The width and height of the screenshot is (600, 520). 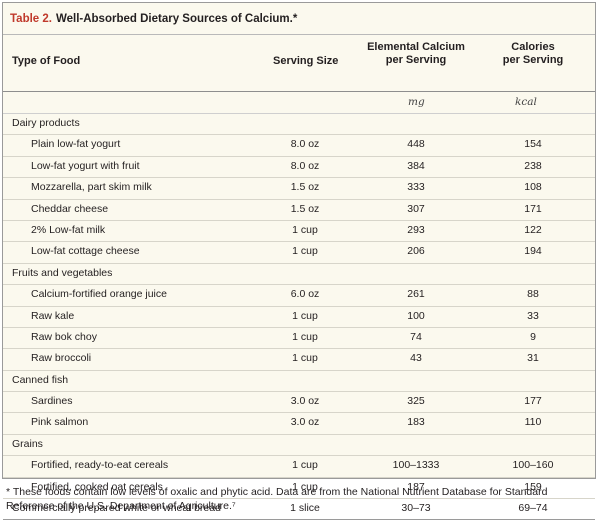 I want to click on header-calories-line2: per Serving, so click(x=533, y=60).